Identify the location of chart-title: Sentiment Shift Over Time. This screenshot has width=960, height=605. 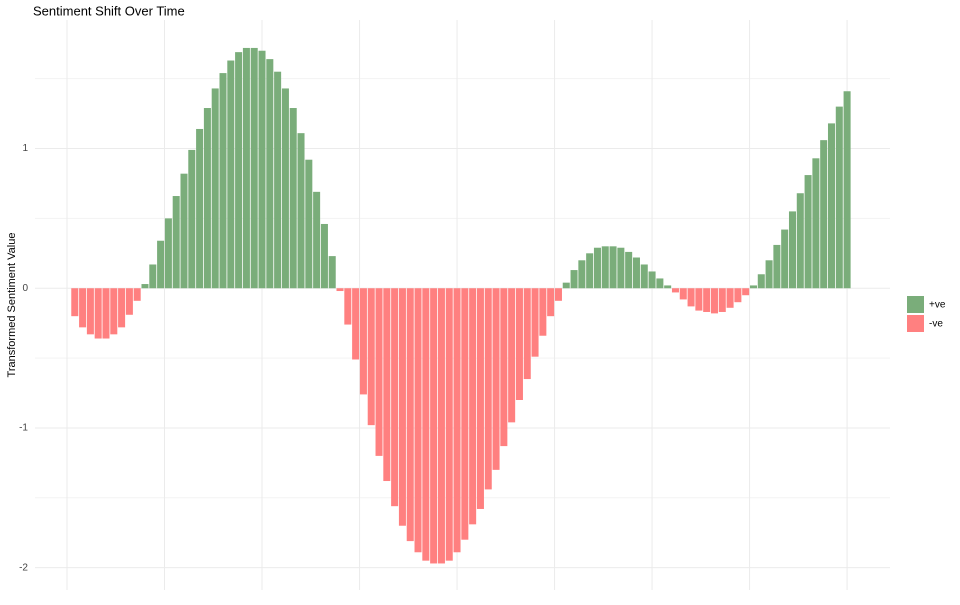
(109, 10).